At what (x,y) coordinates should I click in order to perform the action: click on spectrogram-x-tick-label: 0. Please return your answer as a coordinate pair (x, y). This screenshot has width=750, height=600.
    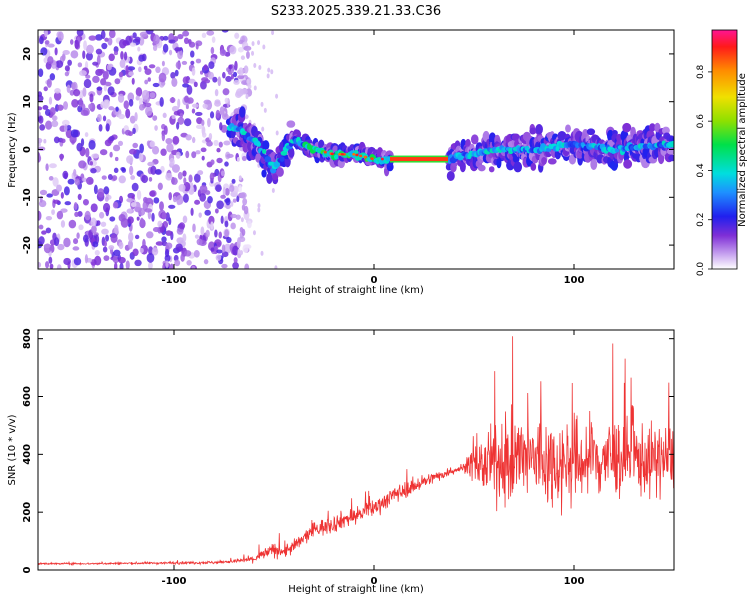
    Looking at the image, I should click on (374, 280).